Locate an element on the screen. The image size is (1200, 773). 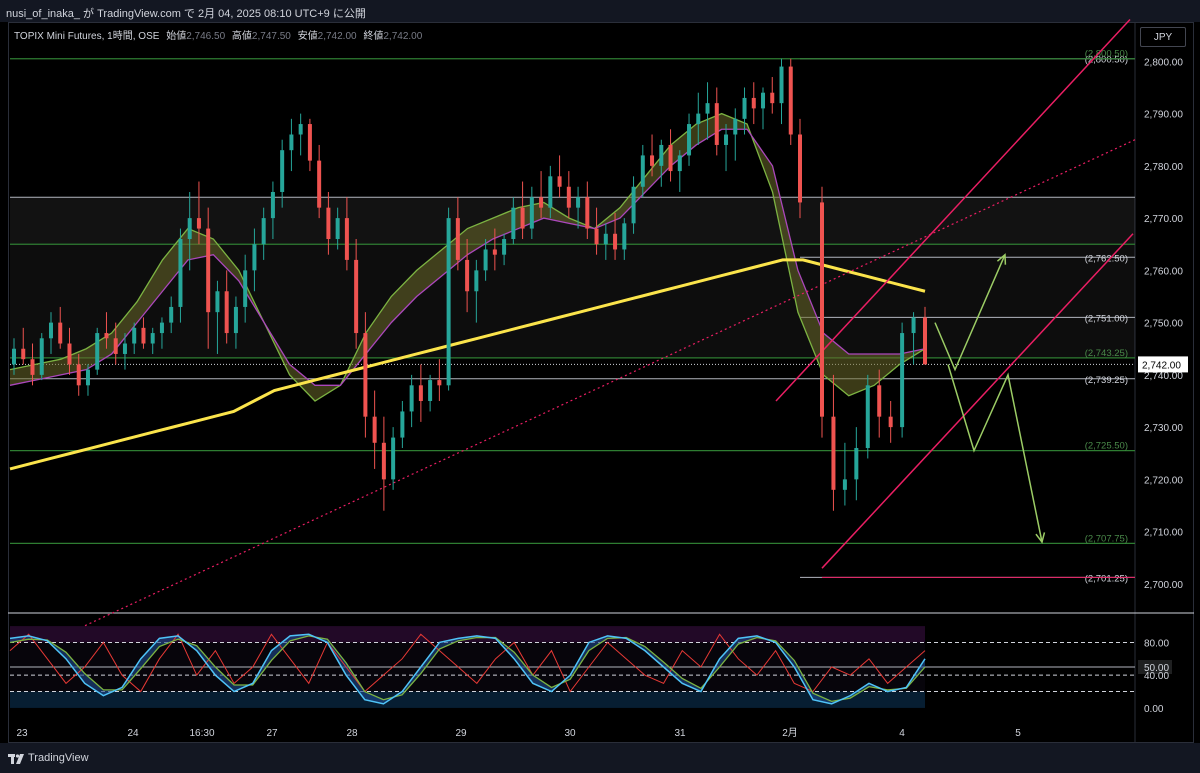
projection-arrow-up is located at coordinates (970, 313).